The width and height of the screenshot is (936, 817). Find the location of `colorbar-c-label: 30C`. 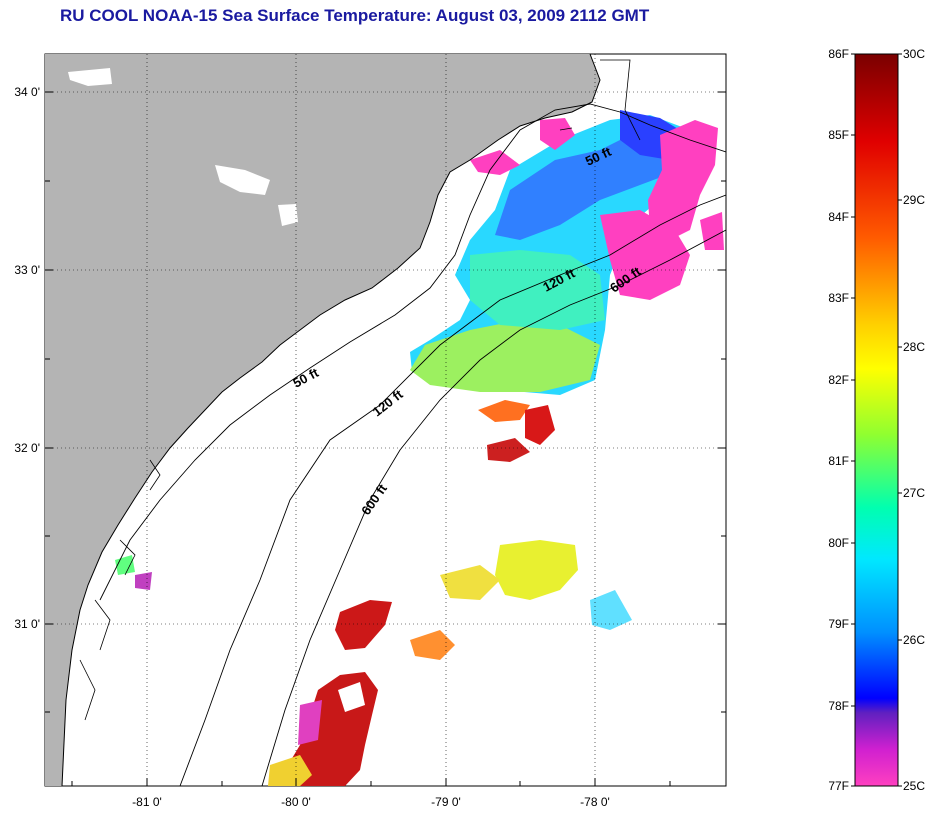

colorbar-c-label: 30C is located at coordinates (914, 54).